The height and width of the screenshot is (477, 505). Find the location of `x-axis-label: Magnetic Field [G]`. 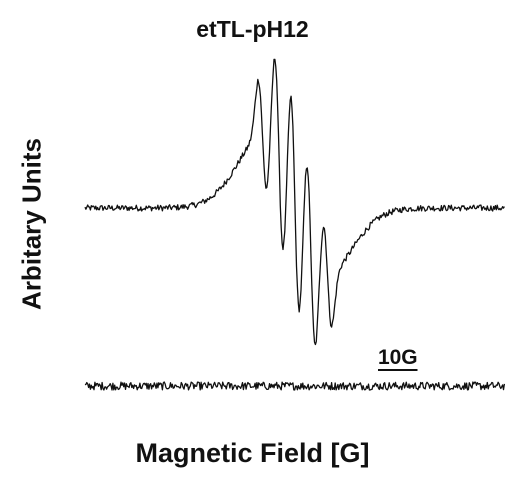

x-axis-label: Magnetic Field [G] is located at coordinates (252, 453).